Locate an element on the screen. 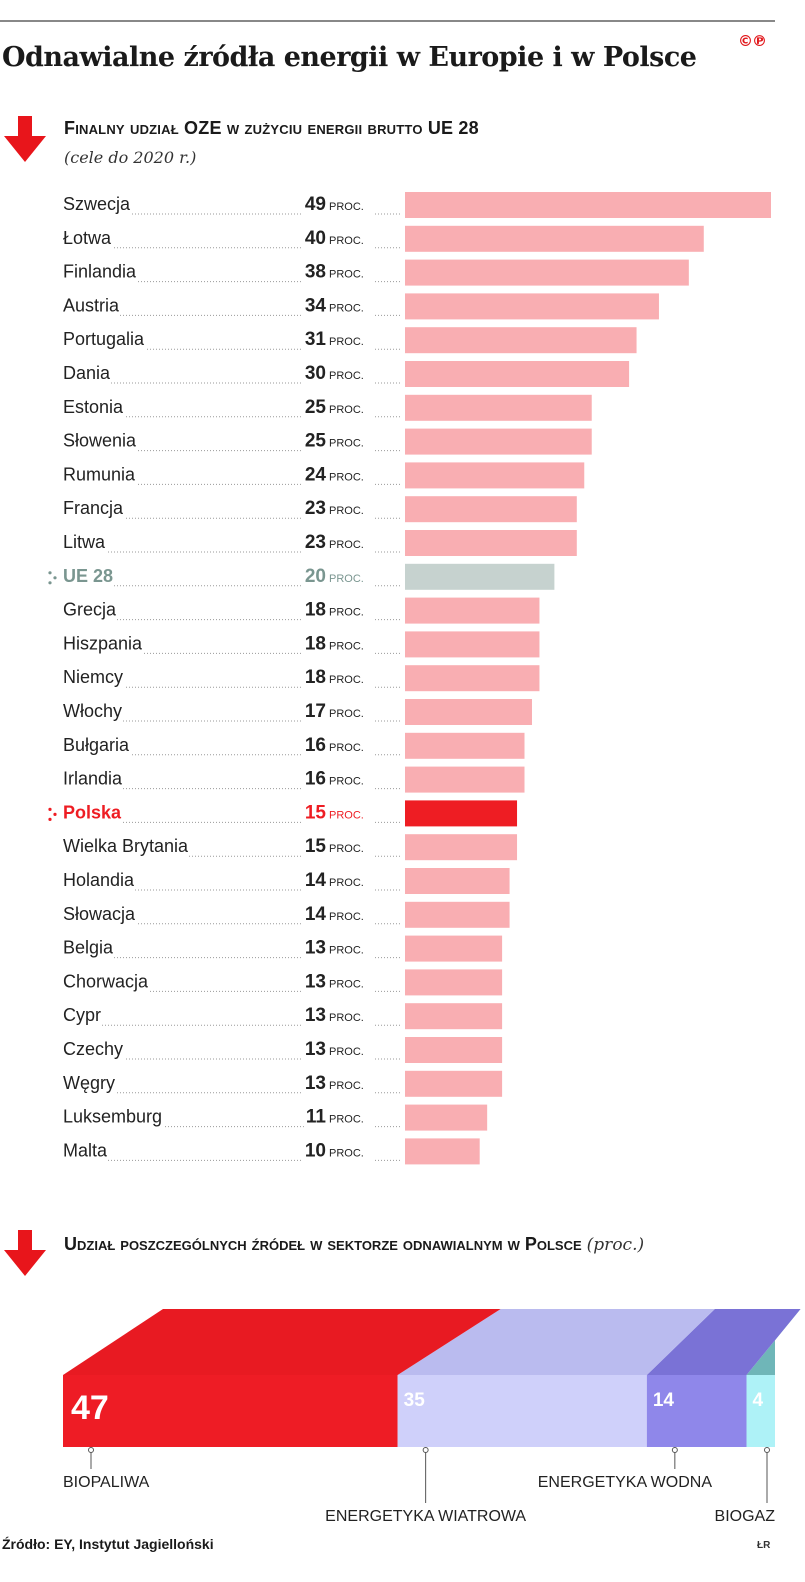 Image resolution: width=805 pixels, height=1582 pixels. value-label: 15 is located at coordinates (316, 846).